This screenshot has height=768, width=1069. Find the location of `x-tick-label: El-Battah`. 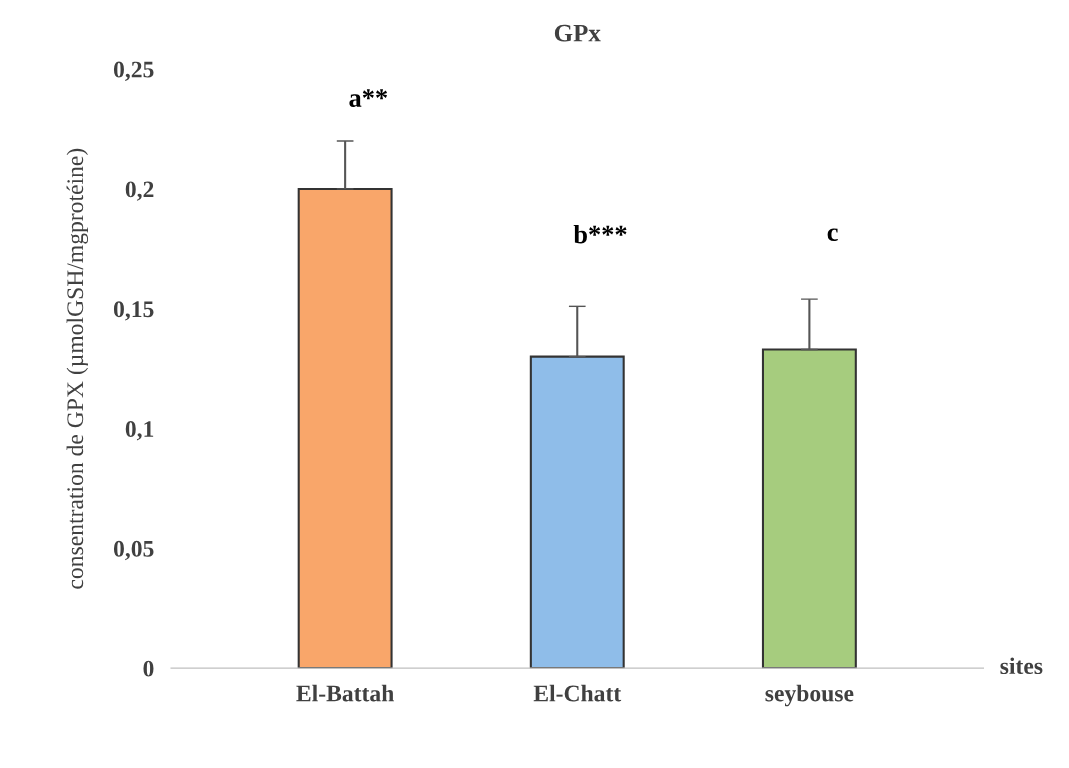

x-tick-label: El-Battah is located at coordinates (345, 693).